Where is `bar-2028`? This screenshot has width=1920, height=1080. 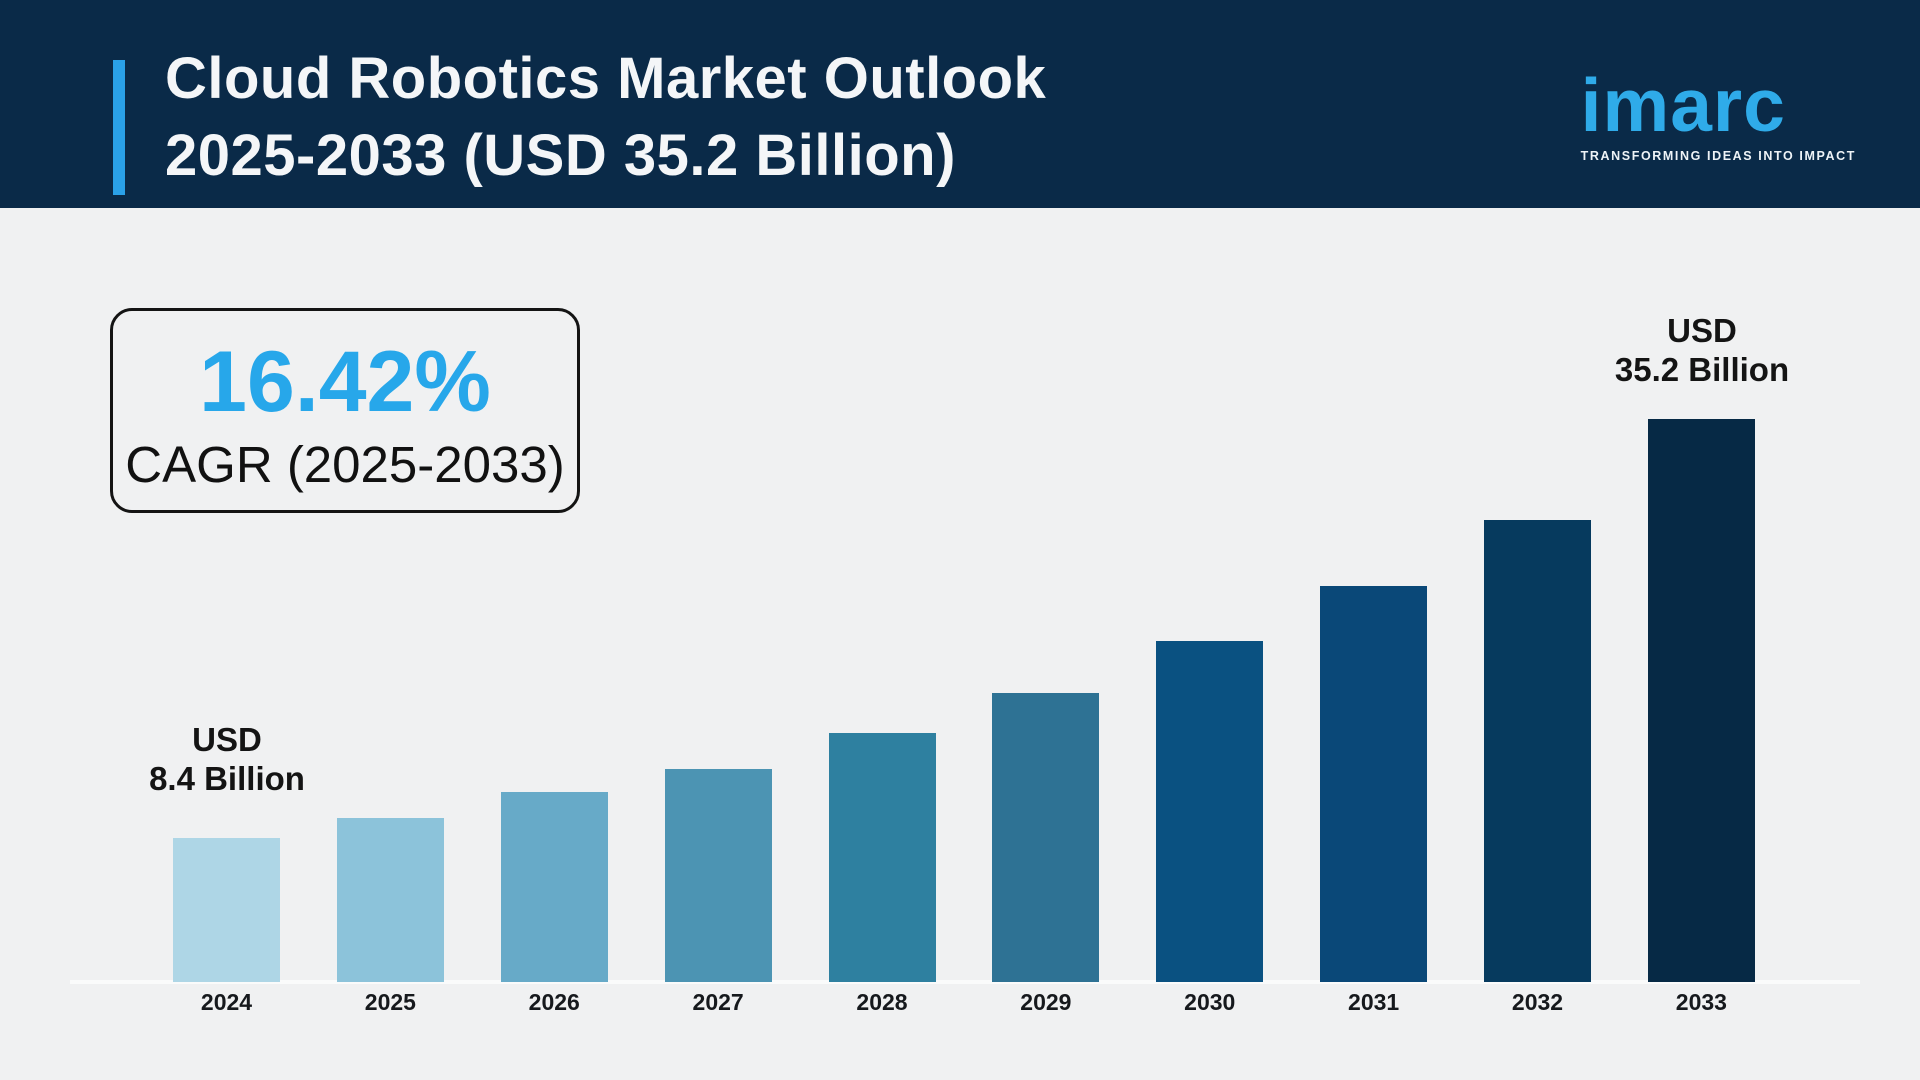 bar-2028 is located at coordinates (882, 857).